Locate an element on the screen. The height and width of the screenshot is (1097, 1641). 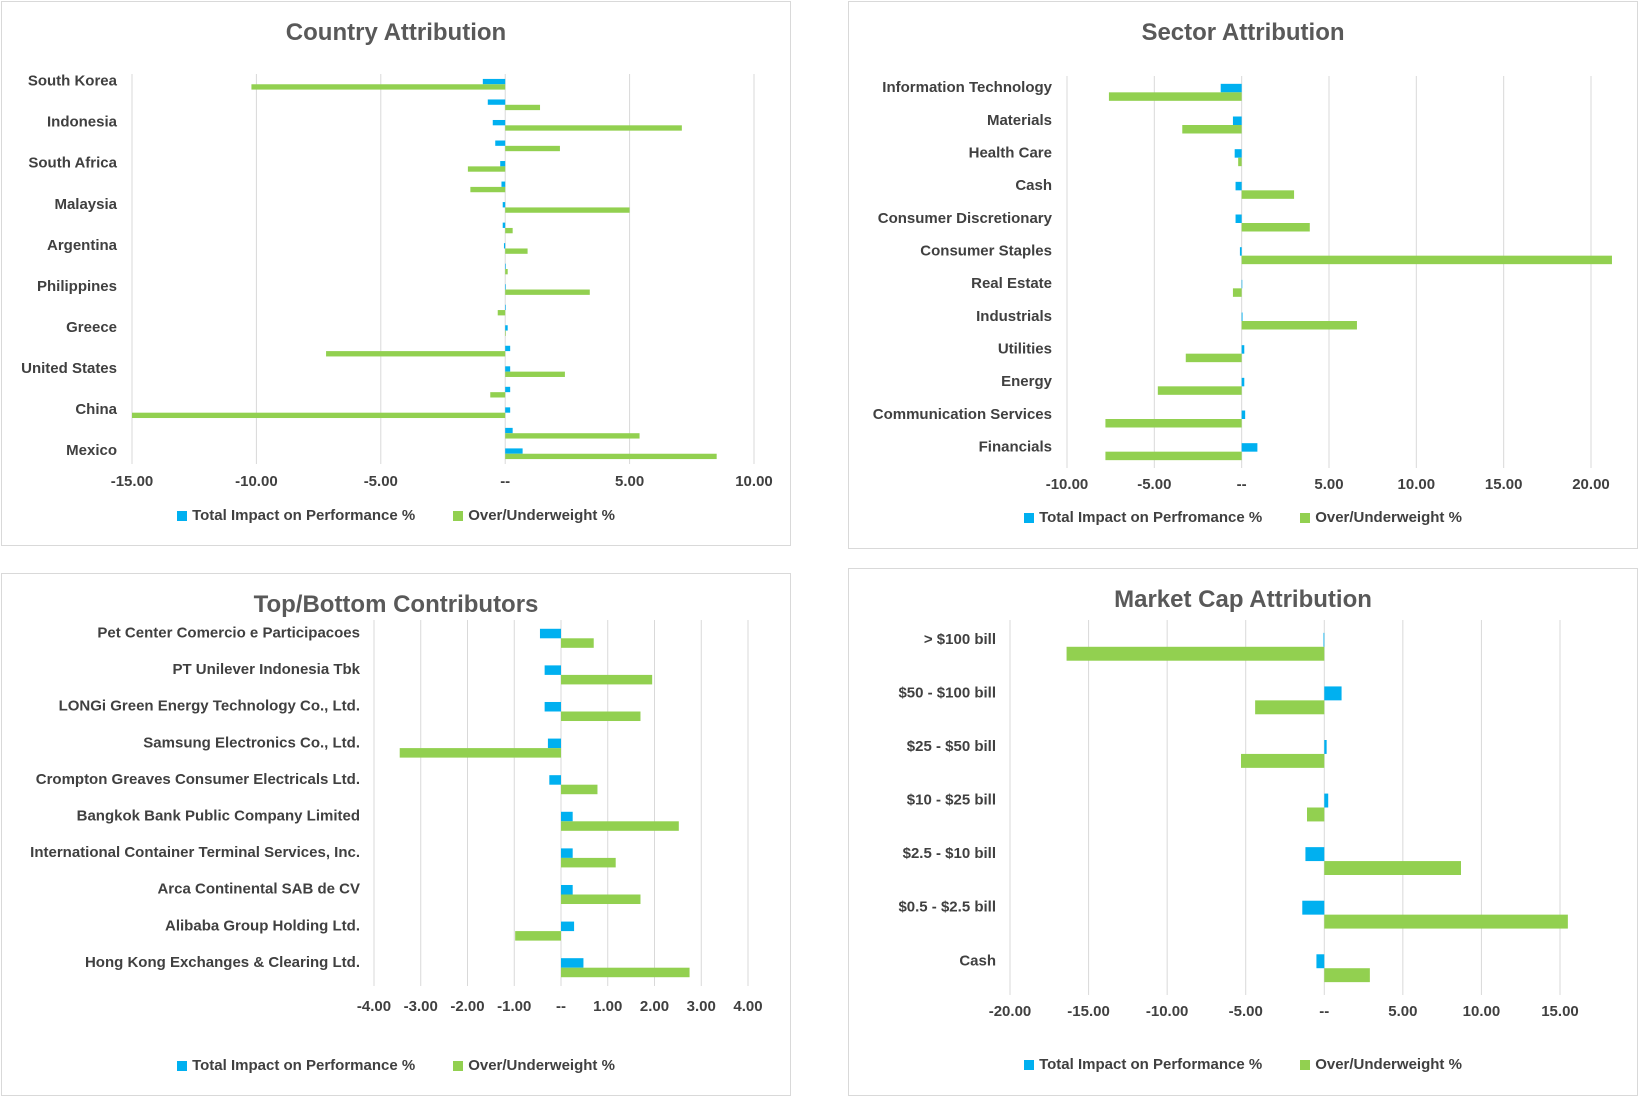
legend-item-weight: Over/Underweight % is located at coordinates (1381, 1064).